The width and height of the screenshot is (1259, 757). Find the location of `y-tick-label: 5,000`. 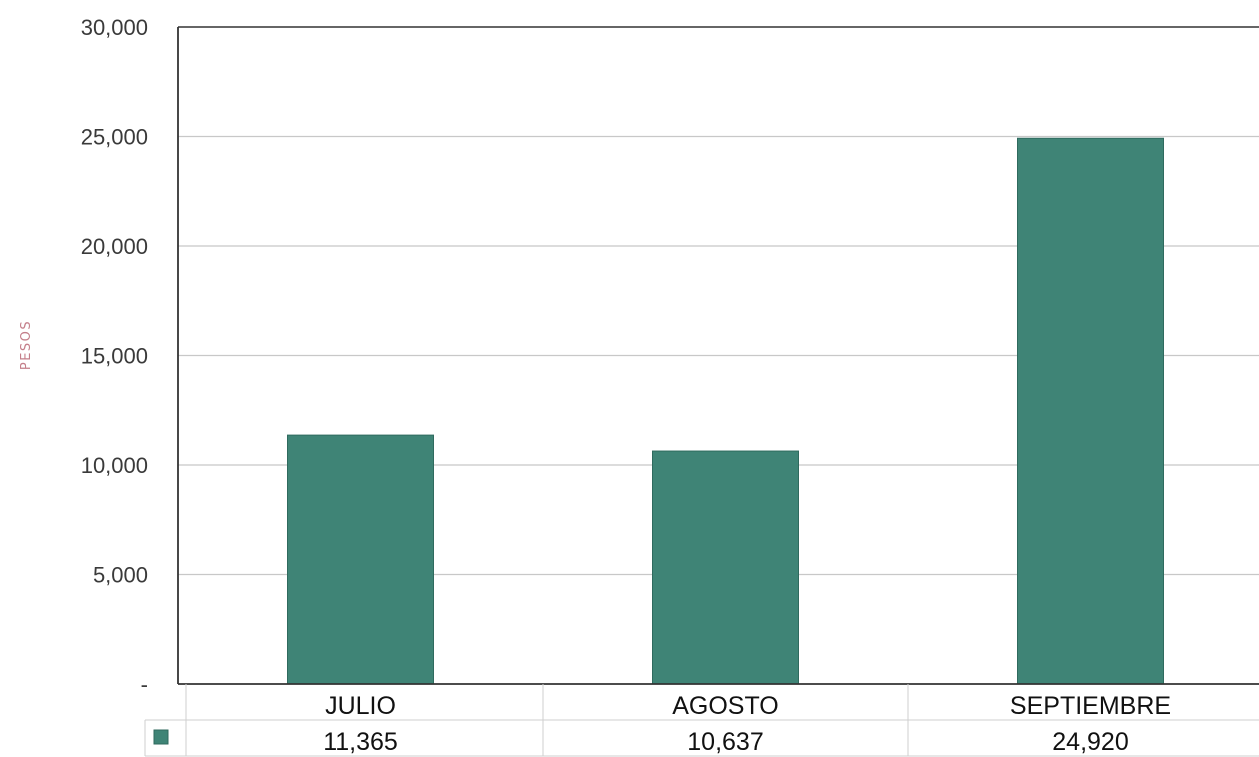

y-tick-label: 5,000 is located at coordinates (120, 575).